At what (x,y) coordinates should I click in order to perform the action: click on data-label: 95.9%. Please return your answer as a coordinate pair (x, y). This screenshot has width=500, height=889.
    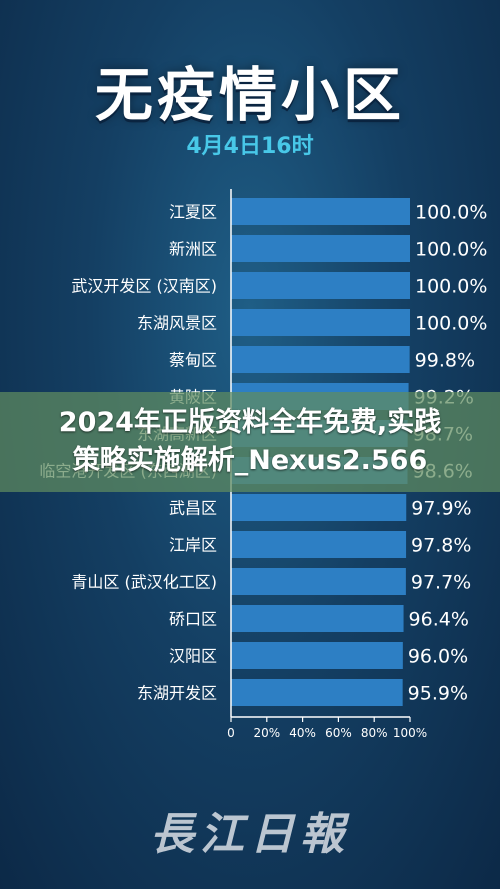
    Looking at the image, I should click on (438, 694).